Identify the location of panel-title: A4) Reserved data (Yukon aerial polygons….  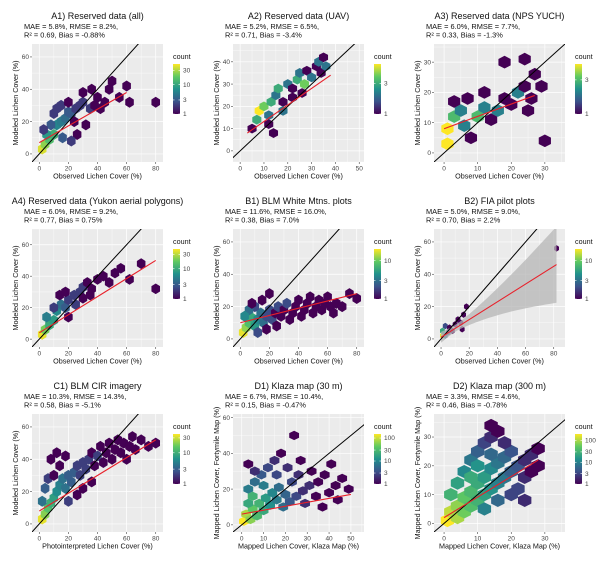
(98, 201).